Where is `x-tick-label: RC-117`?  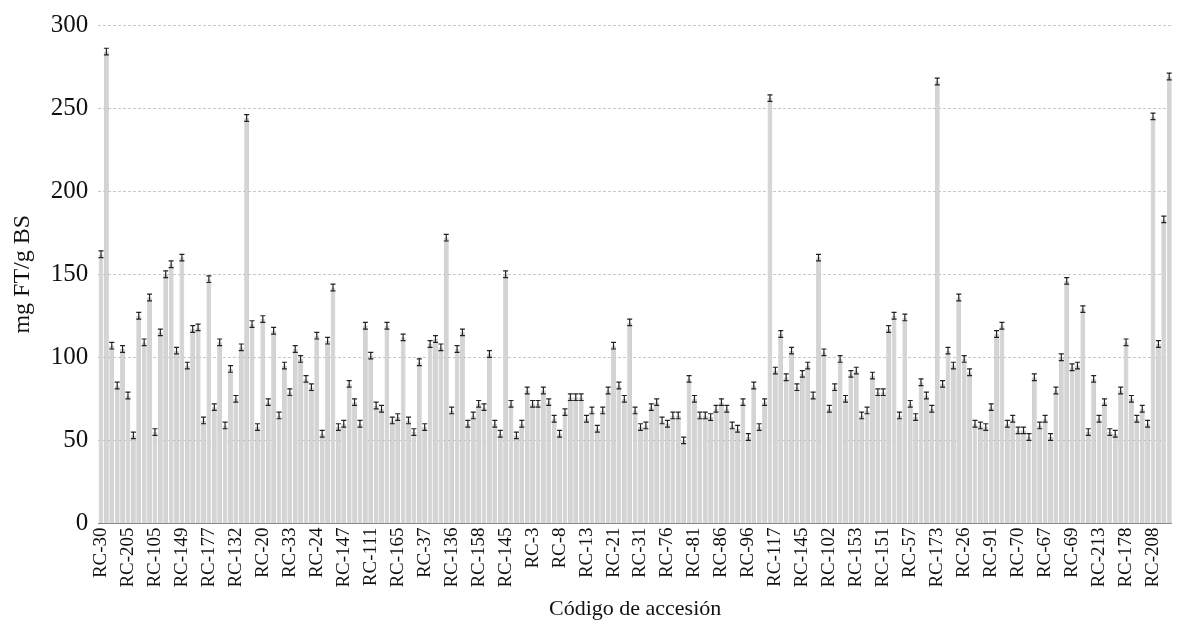 x-tick-label: RC-117 is located at coordinates (774, 557).